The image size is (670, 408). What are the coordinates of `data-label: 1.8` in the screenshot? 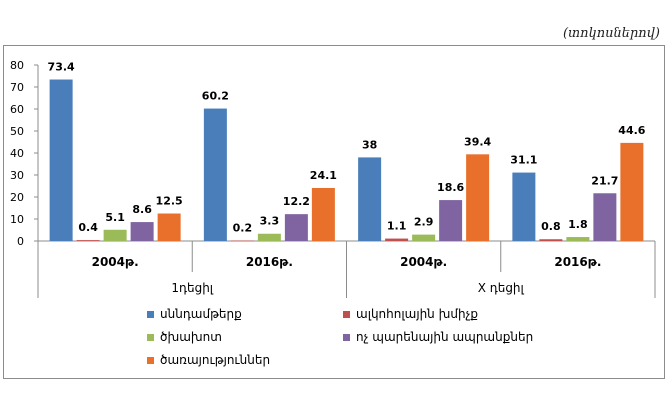 It's located at (578, 224).